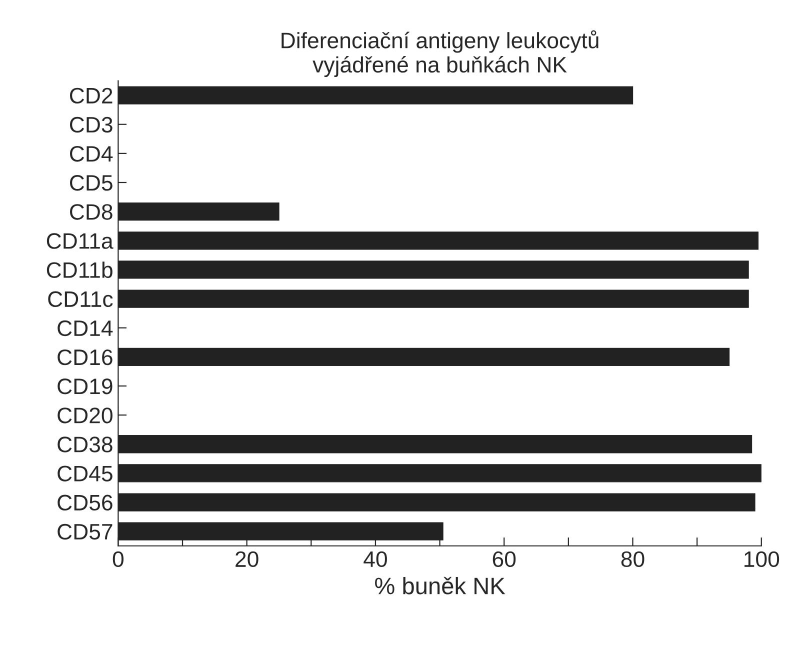 This screenshot has height=646, width=804. I want to click on y-tick-label: CD57, so click(85, 532).